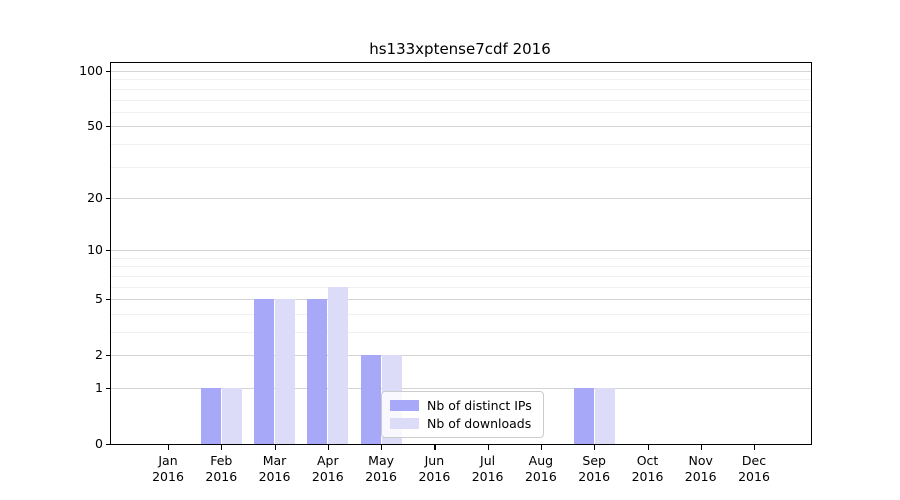 This screenshot has height=500, width=900. What do you see at coordinates (91, 70) in the screenshot?
I see `y-tick-label: 100` at bounding box center [91, 70].